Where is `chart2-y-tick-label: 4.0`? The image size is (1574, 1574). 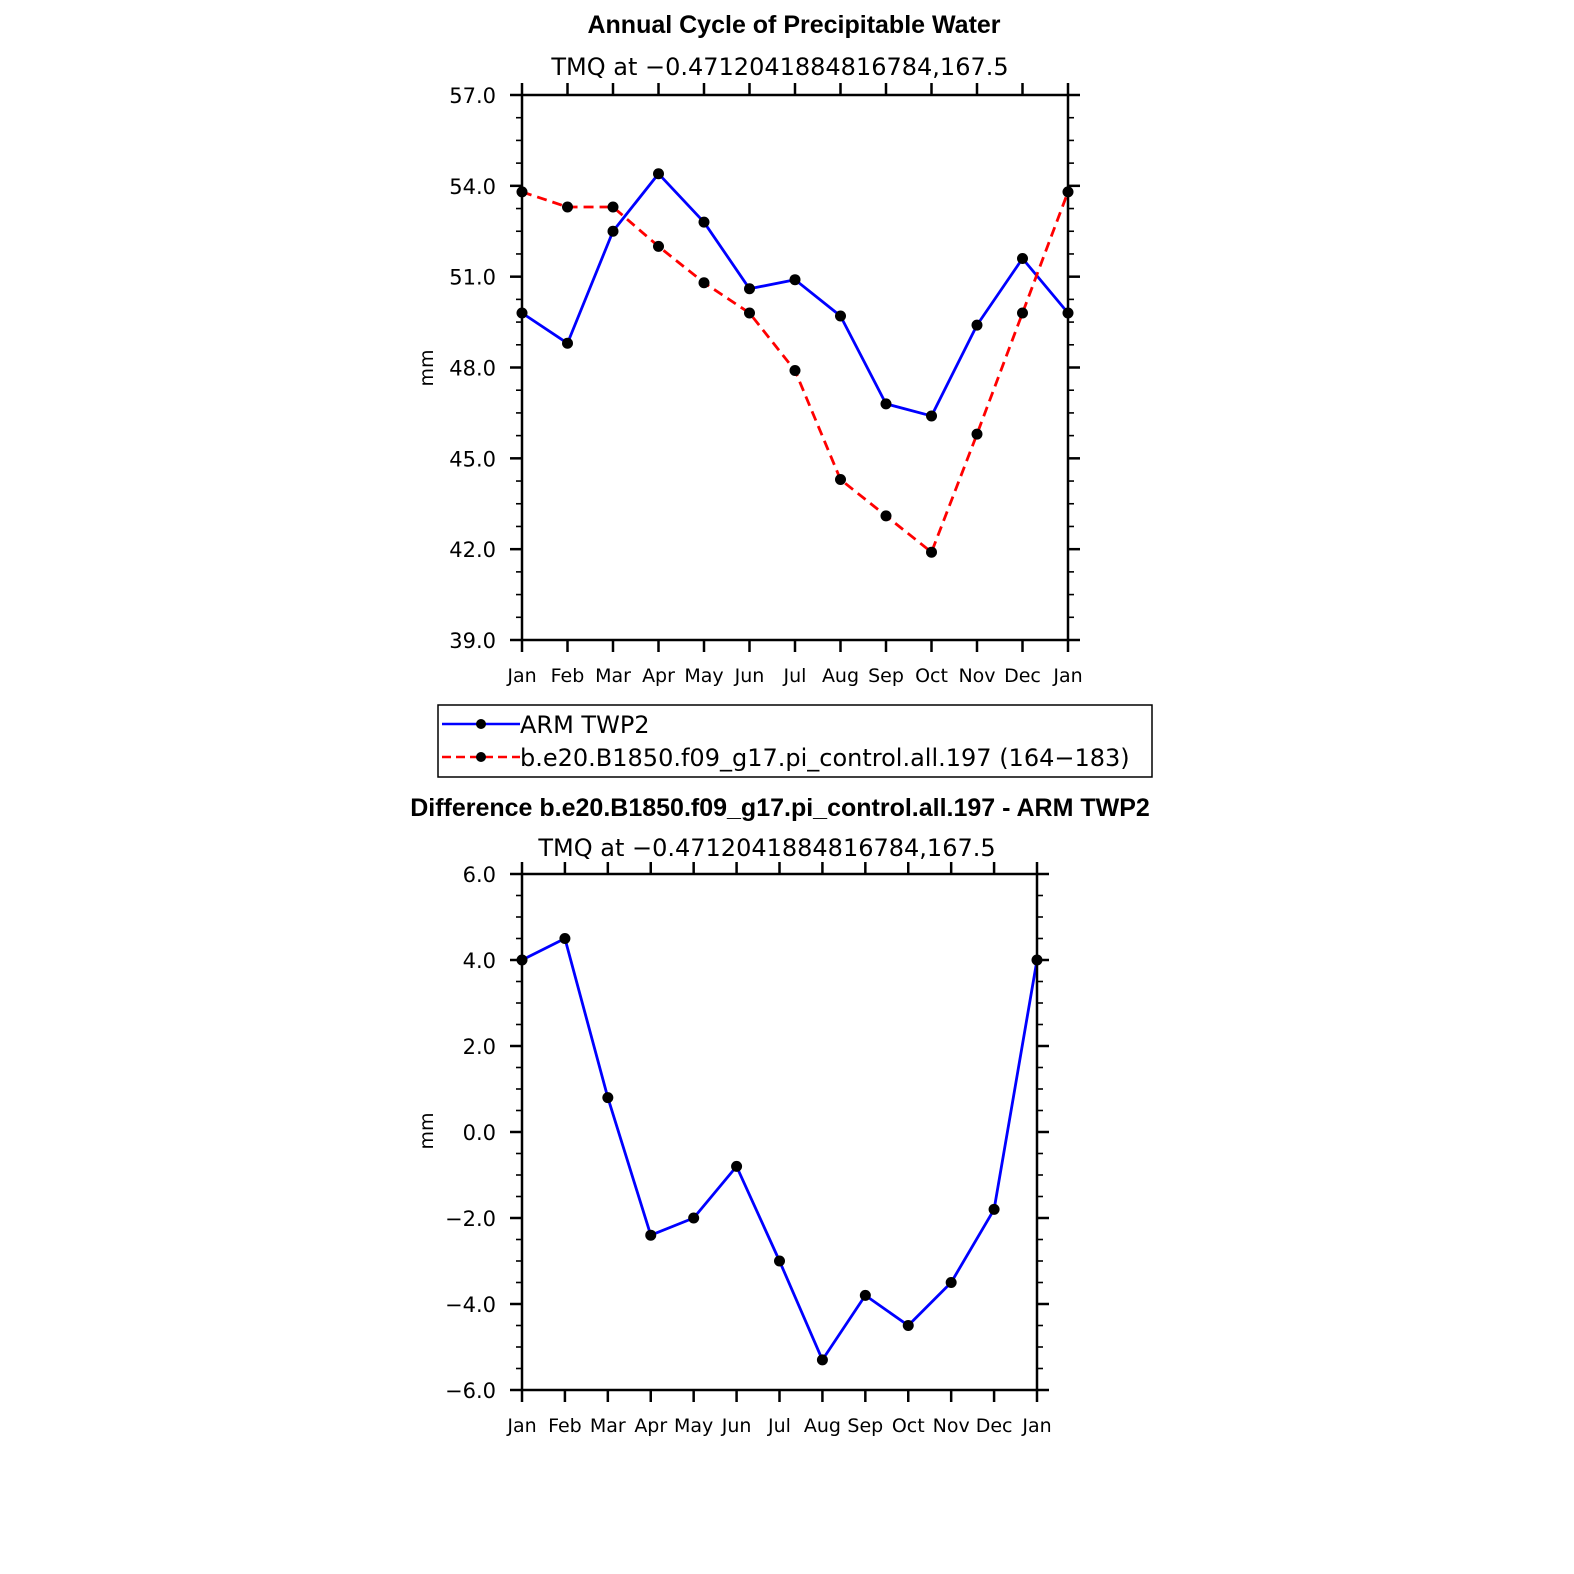
chart2-y-tick-label: 4.0 is located at coordinates (479, 961).